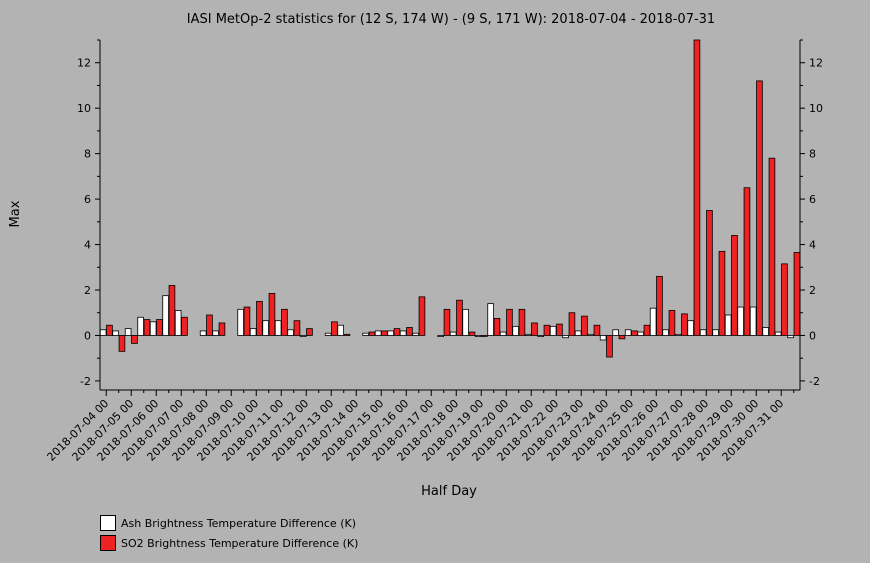 The width and height of the screenshot is (870, 563). What do you see at coordinates (812, 154) in the screenshot?
I see `y-tick-label-right: 8` at bounding box center [812, 154].